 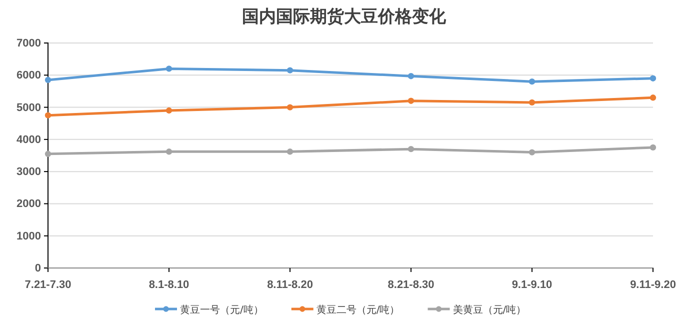 I want to click on legend-label: 美黄豆（元/吨）, so click(x=489, y=310).